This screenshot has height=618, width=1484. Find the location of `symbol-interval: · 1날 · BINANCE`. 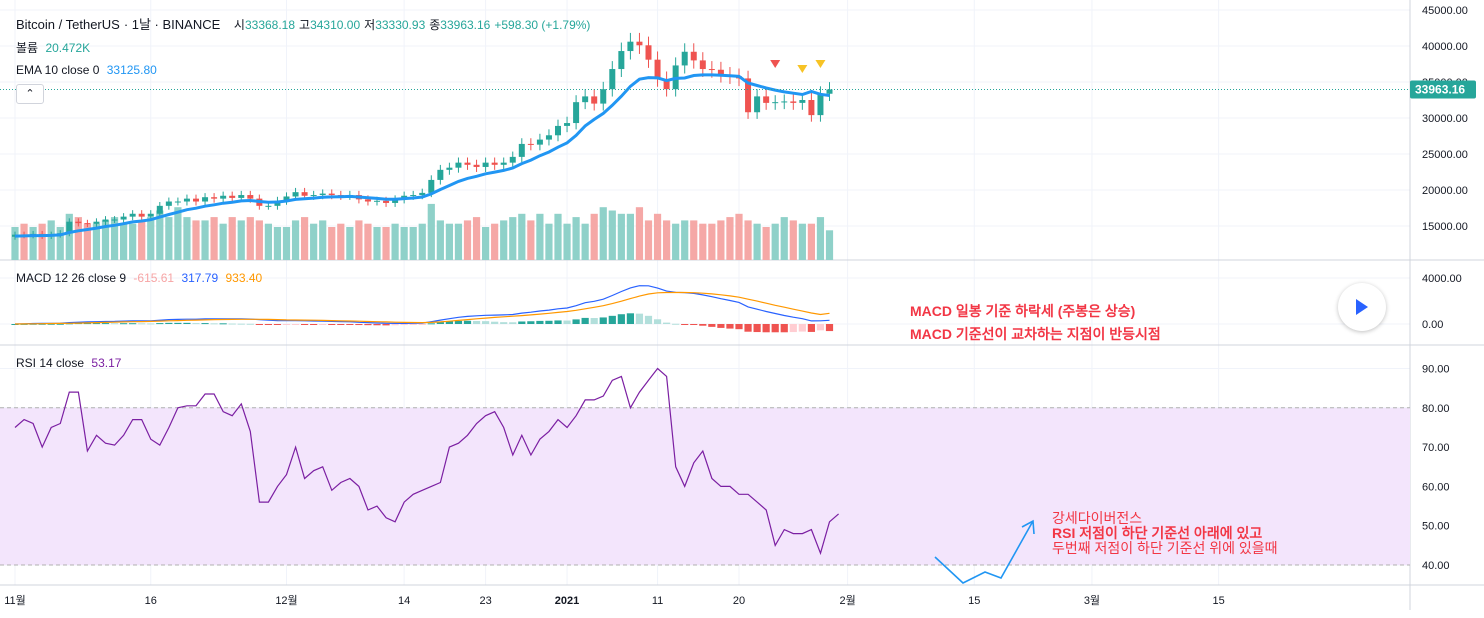

symbol-interval: · 1날 · BINANCE is located at coordinates (172, 24).